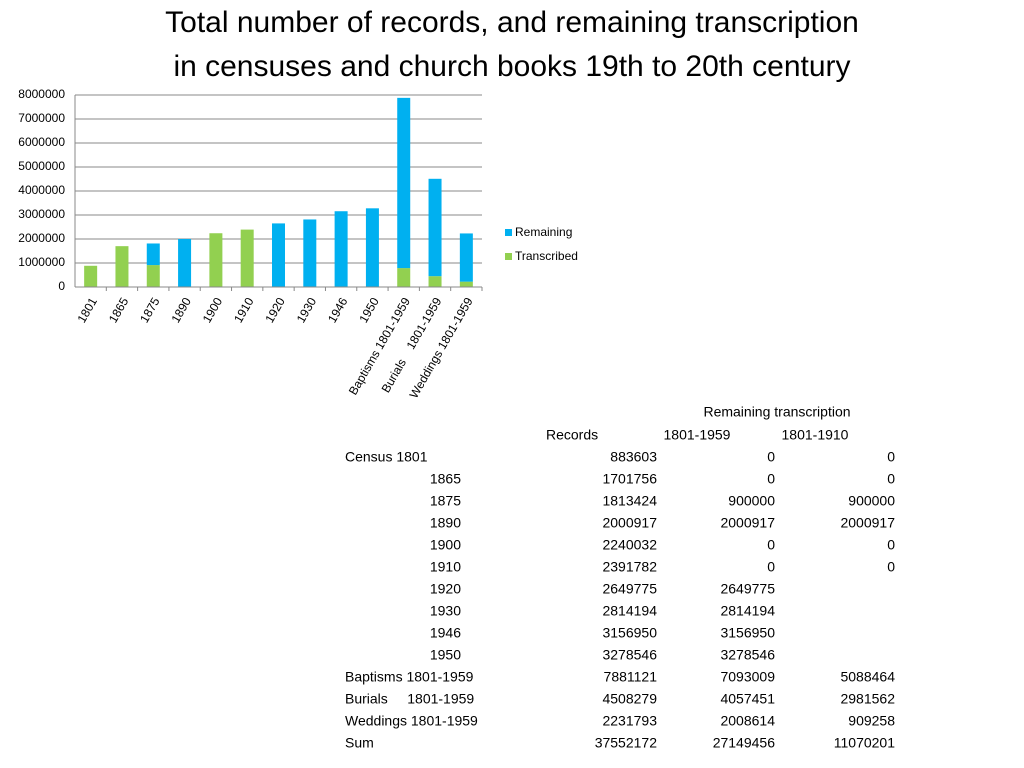  I want to click on table-cell: 5088464, so click(867, 677).